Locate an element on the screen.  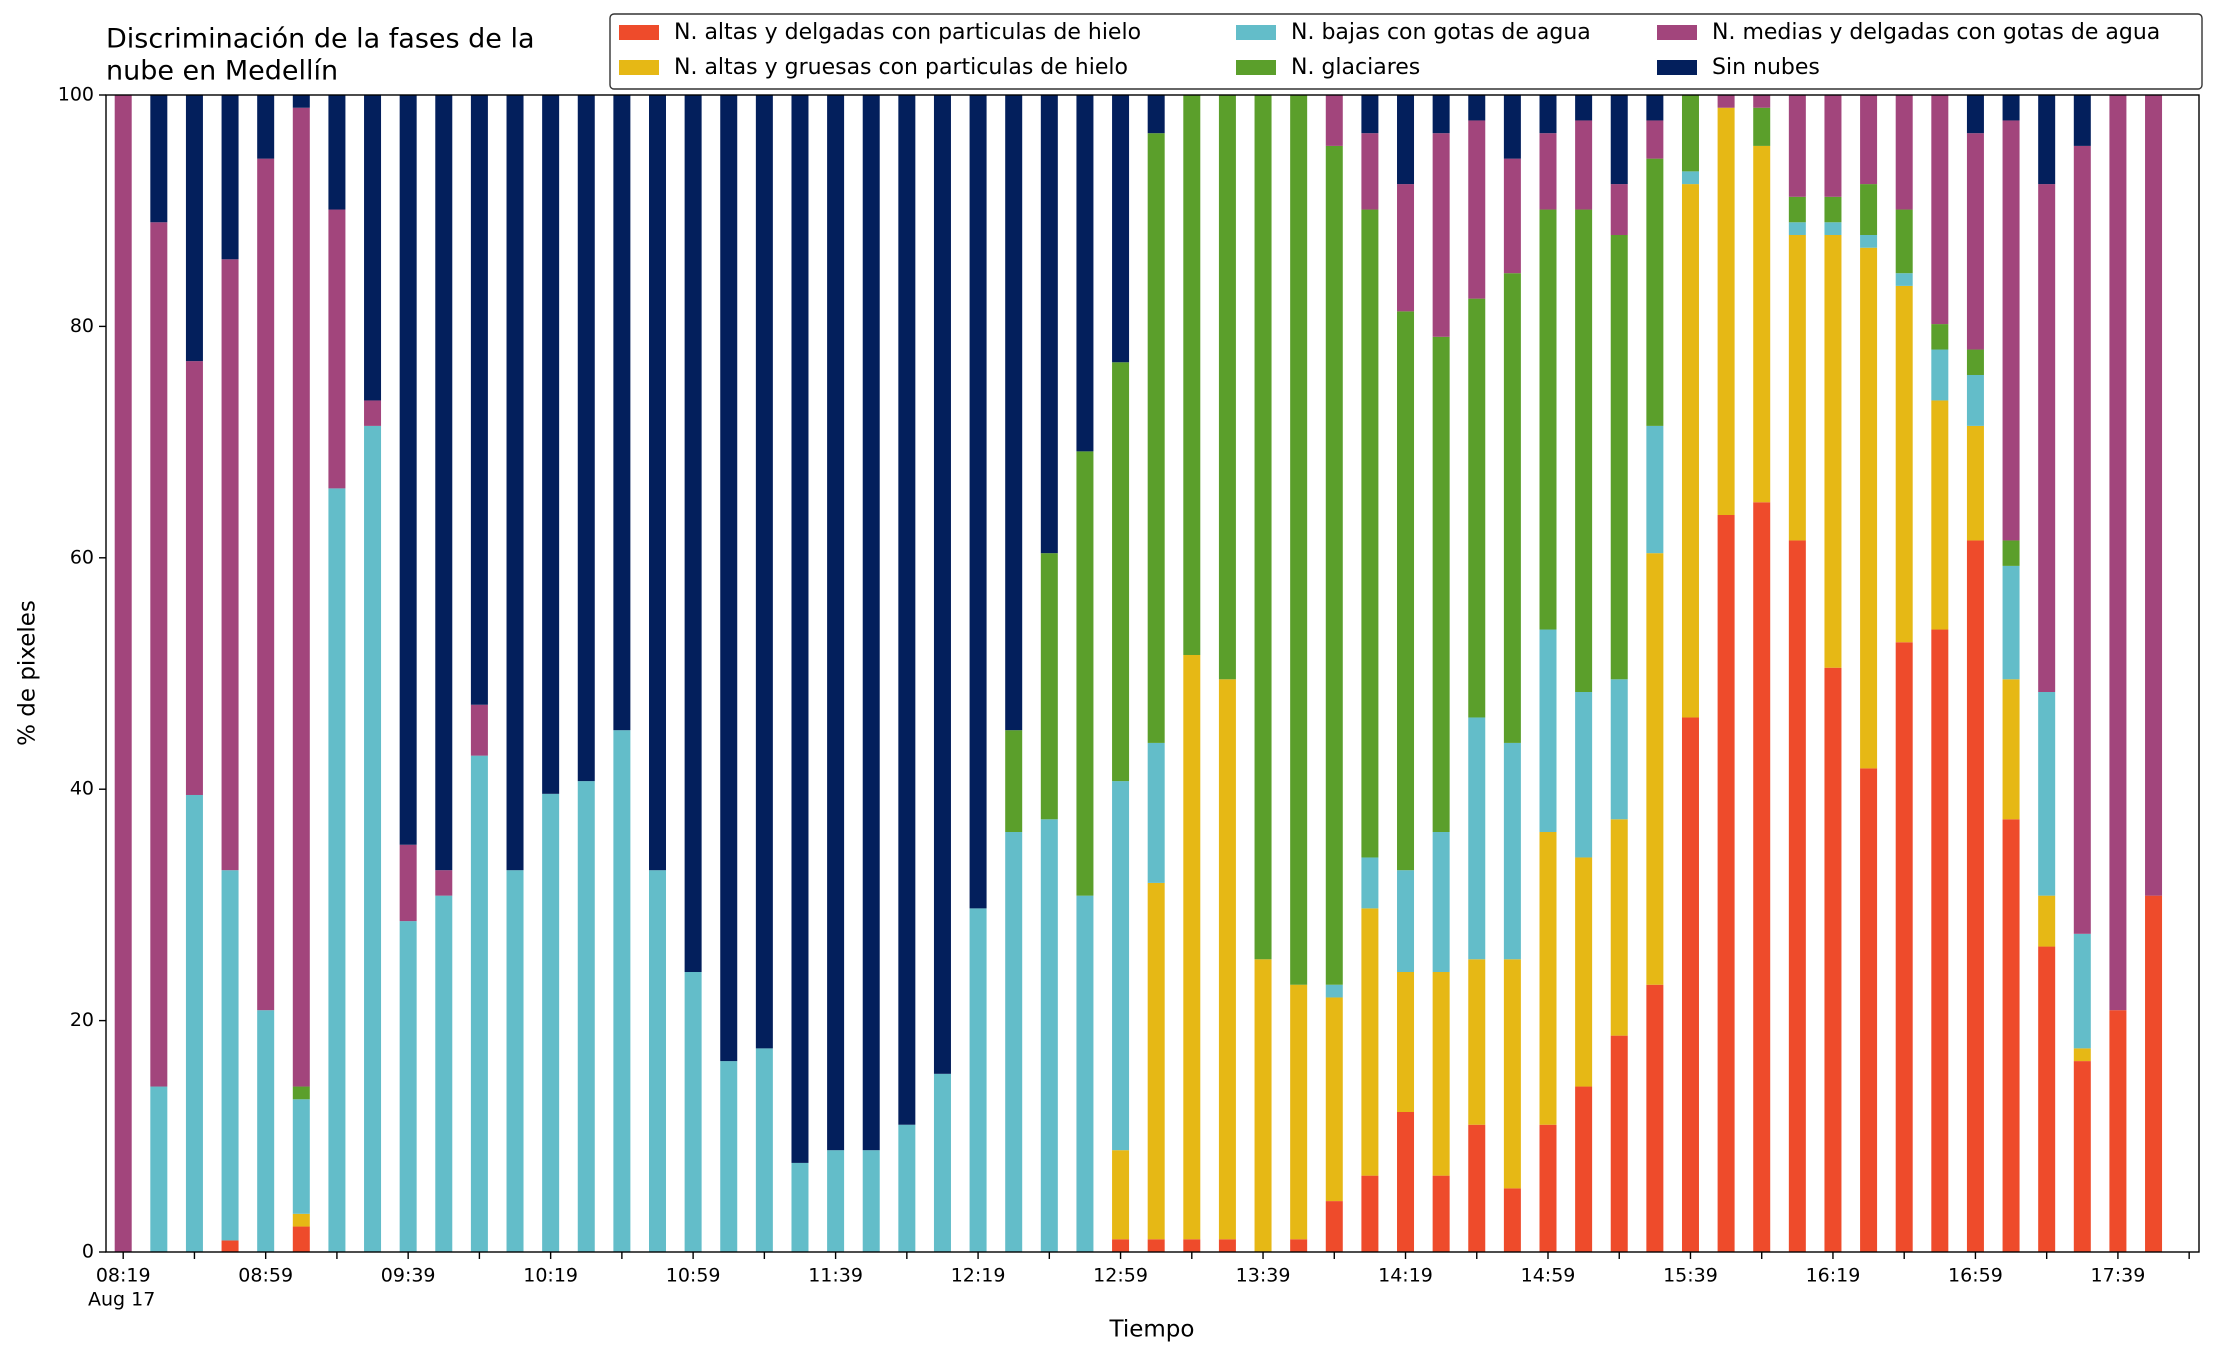
x-tick-label: 17:39 is located at coordinates (2118, 1276).